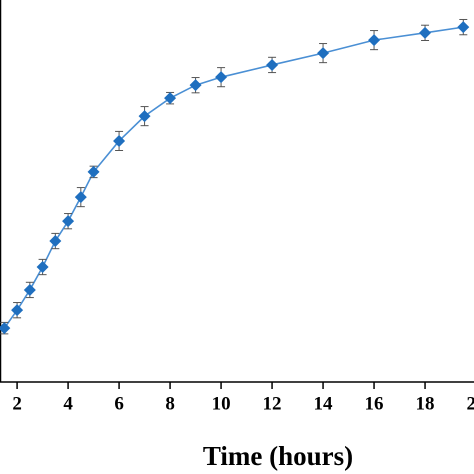 This screenshot has width=474, height=474. What do you see at coordinates (68, 403) in the screenshot?
I see `x-tick-label: 4` at bounding box center [68, 403].